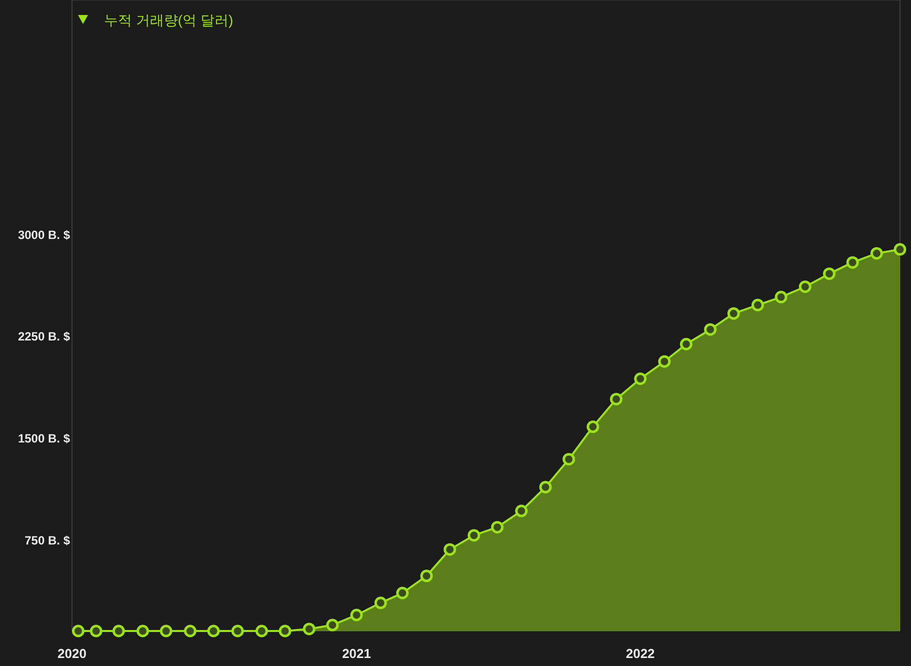 This screenshot has width=911, height=666. What do you see at coordinates (47, 540) in the screenshot?
I see `y-tick-label: 750 B. $` at bounding box center [47, 540].